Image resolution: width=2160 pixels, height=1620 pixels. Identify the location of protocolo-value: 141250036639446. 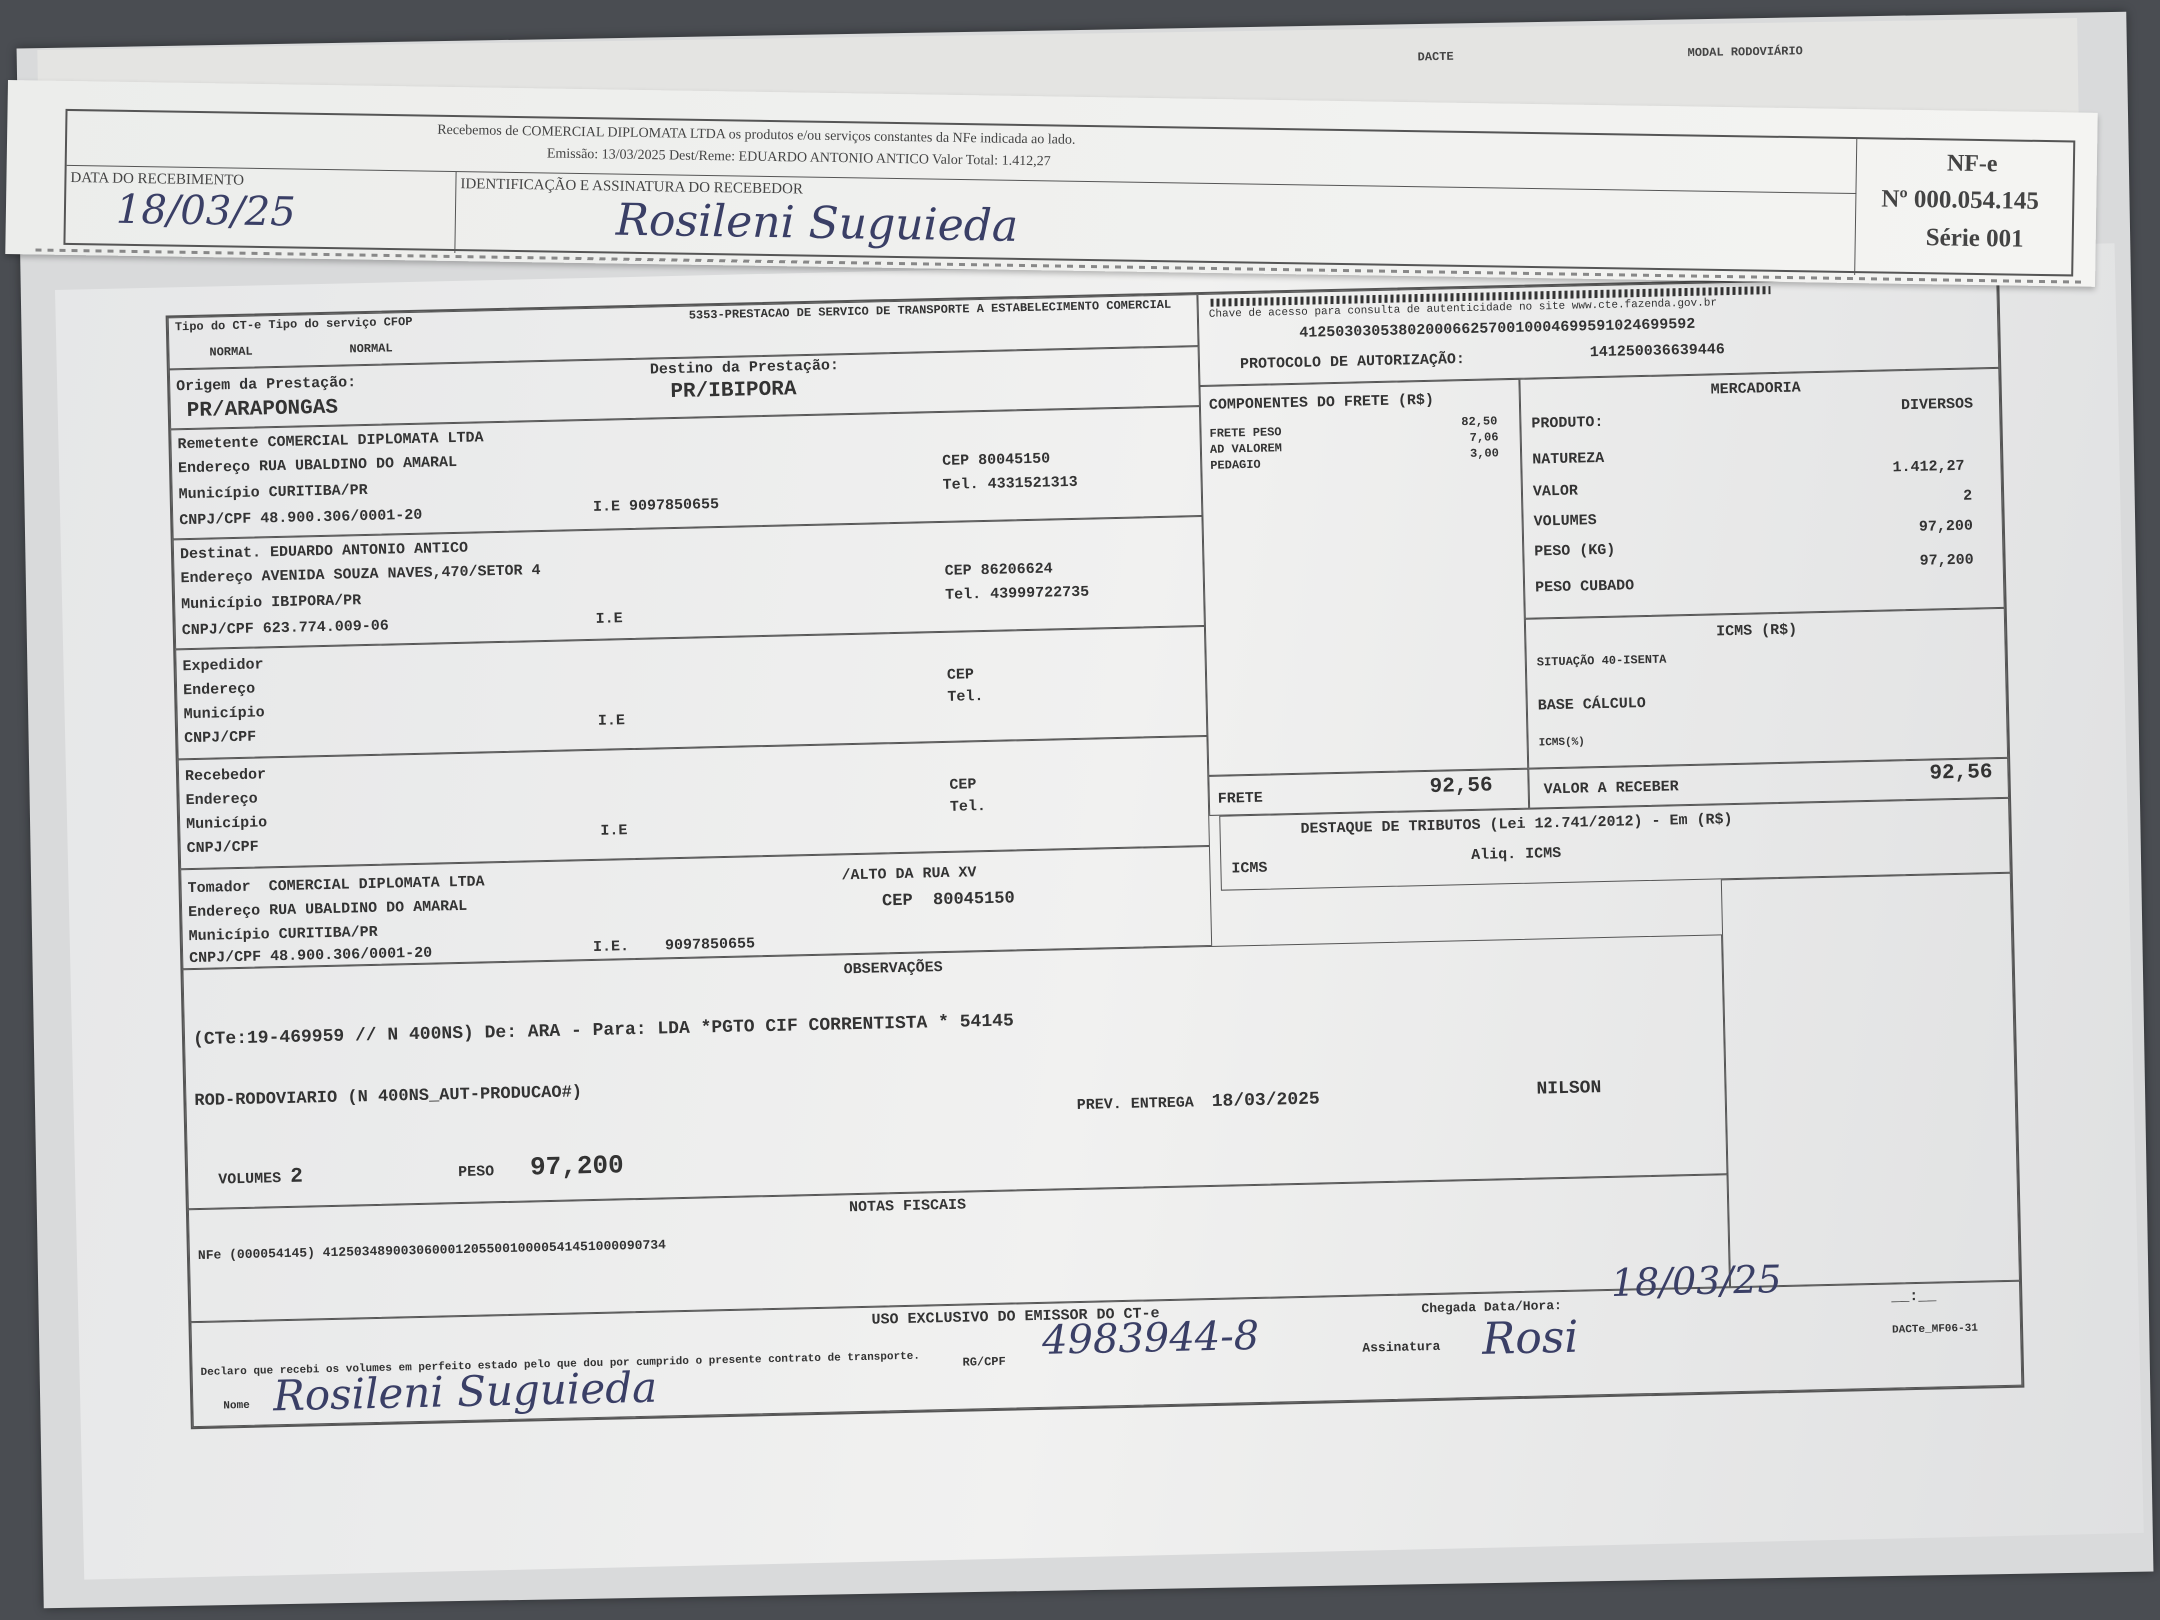
(1657, 351).